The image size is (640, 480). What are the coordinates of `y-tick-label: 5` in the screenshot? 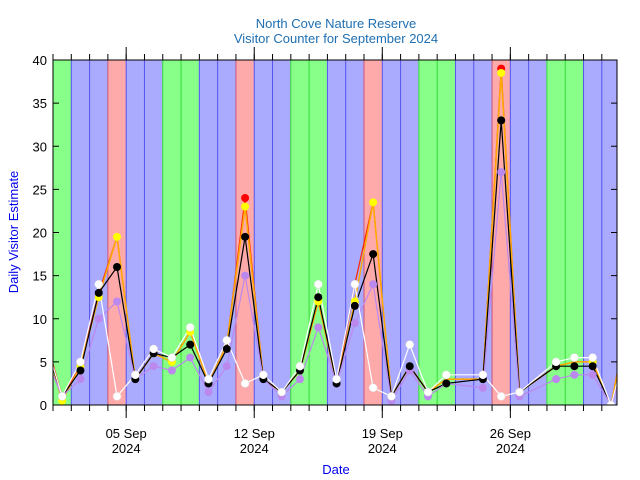 It's located at (43, 362).